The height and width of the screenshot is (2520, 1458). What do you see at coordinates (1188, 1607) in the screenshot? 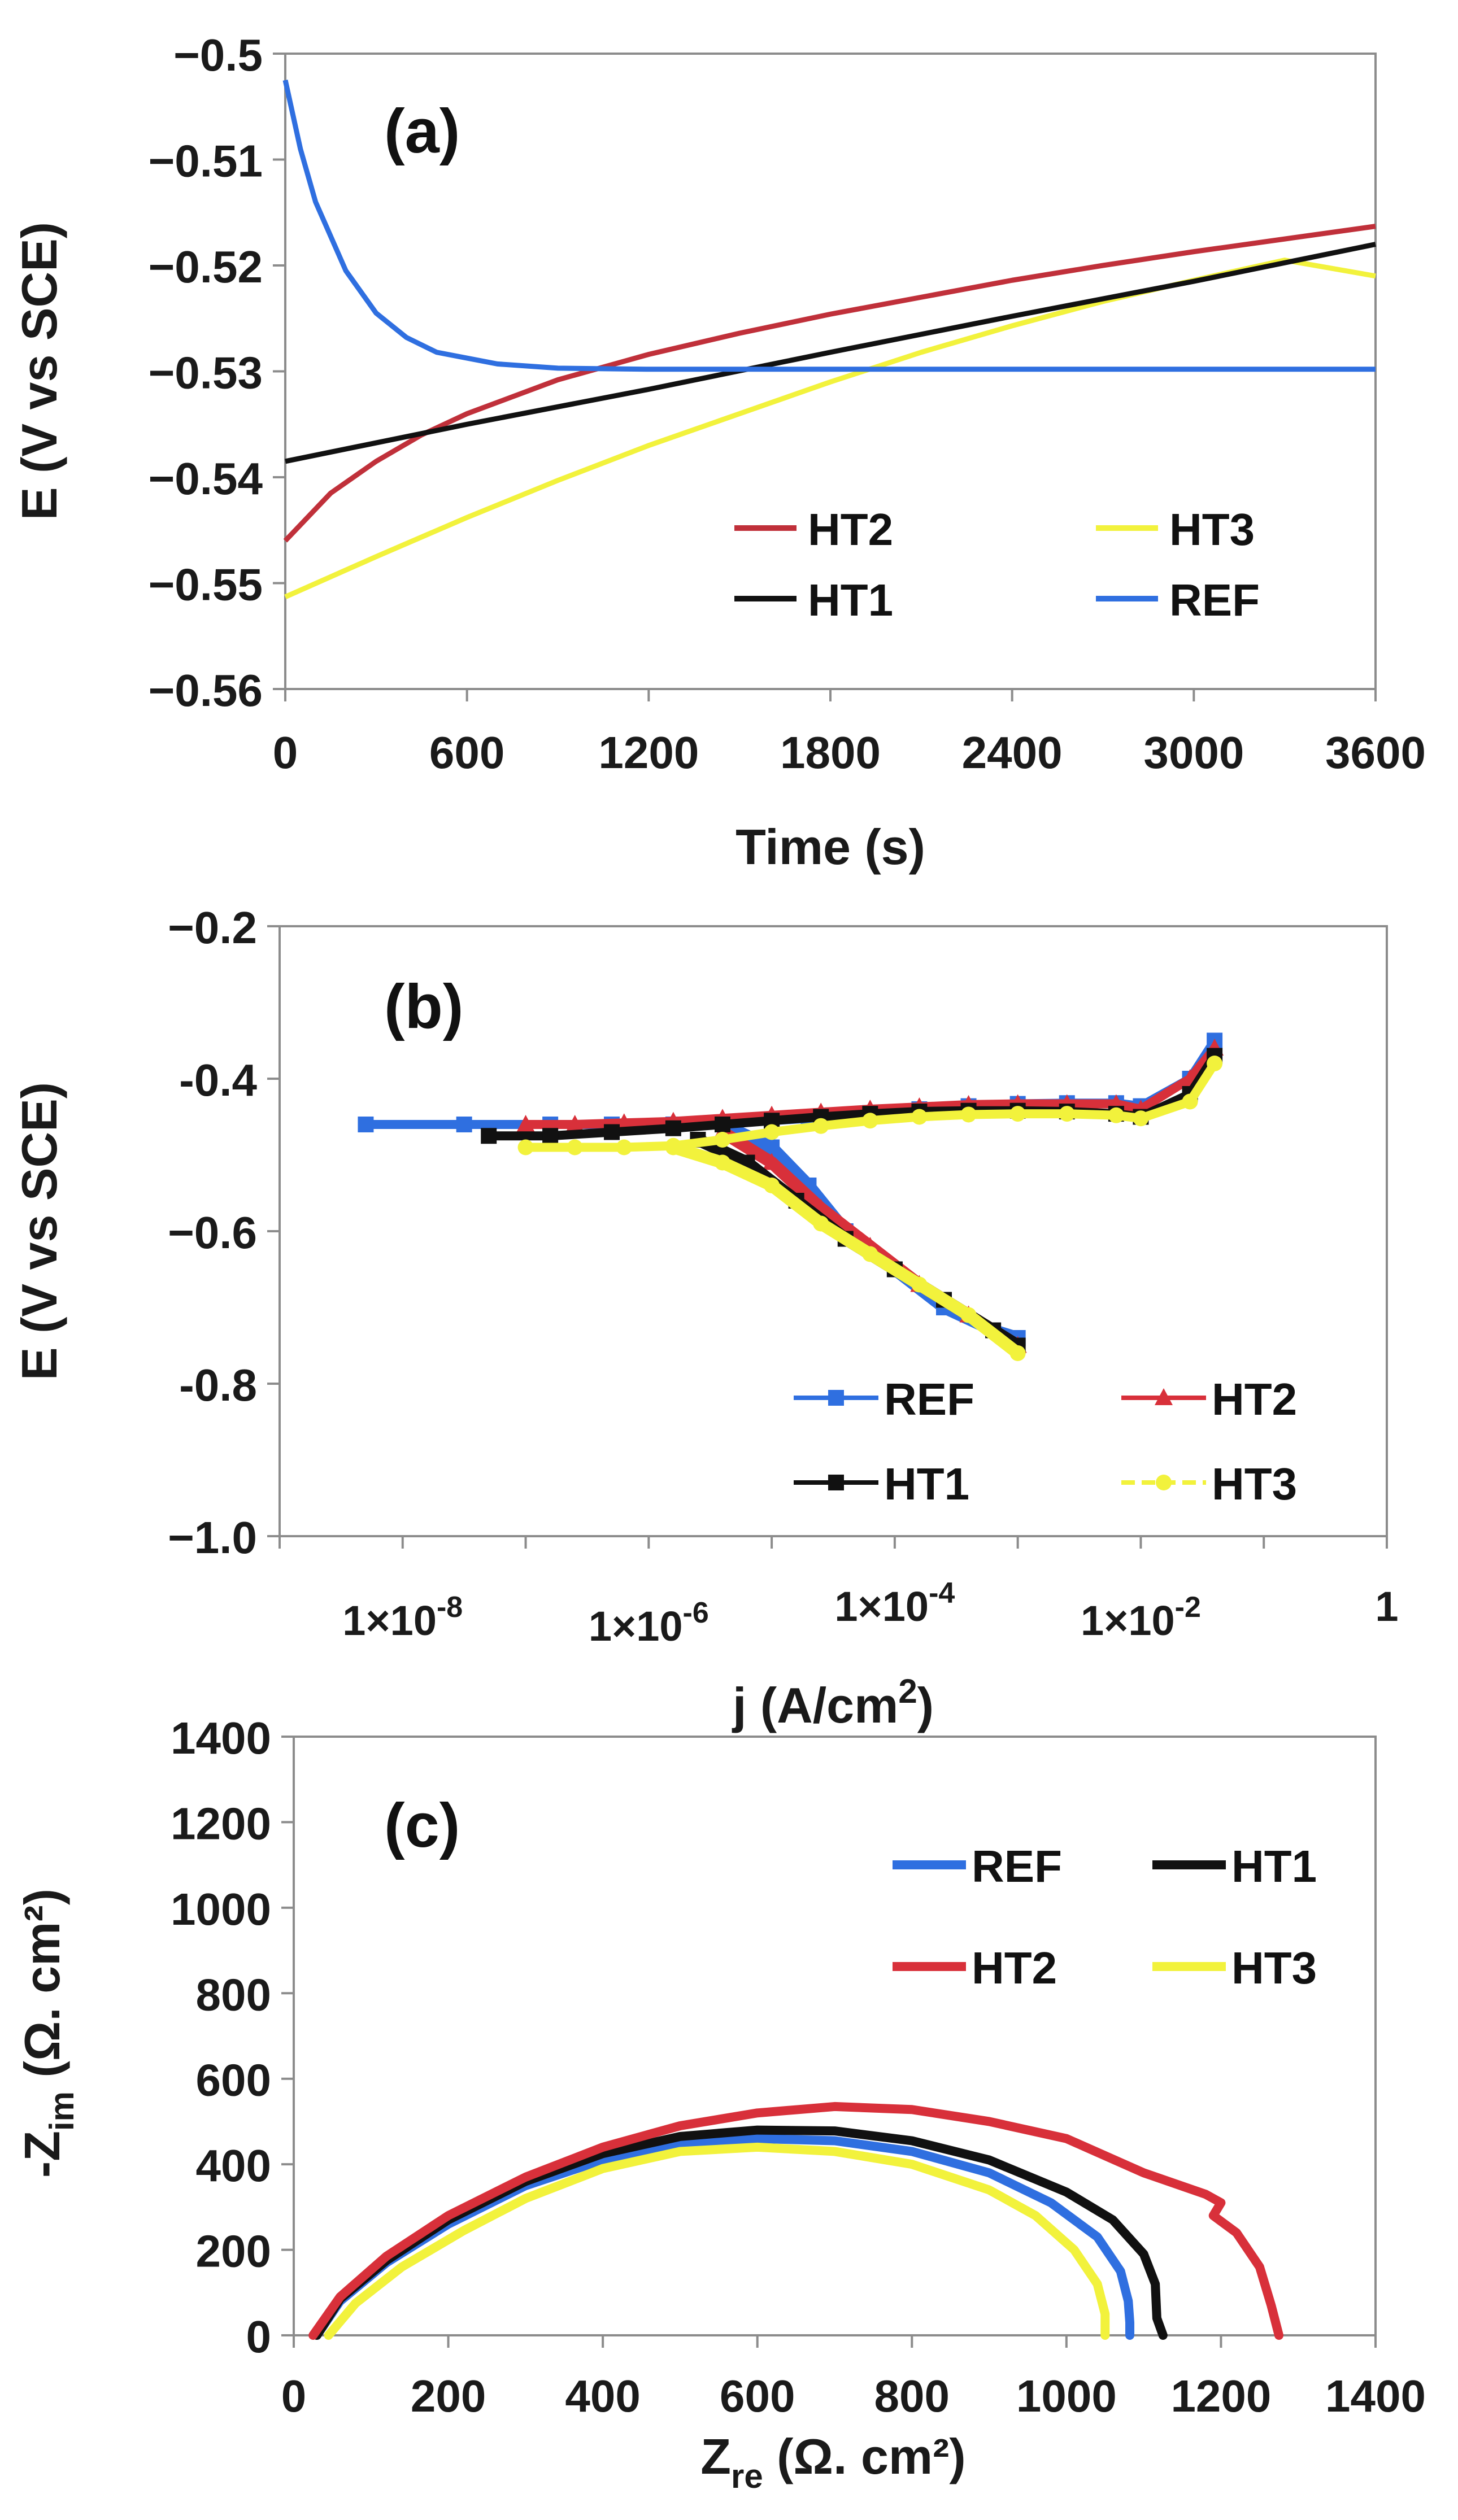
I see `x-tick-label-b-exp: -2` at bounding box center [1188, 1607].